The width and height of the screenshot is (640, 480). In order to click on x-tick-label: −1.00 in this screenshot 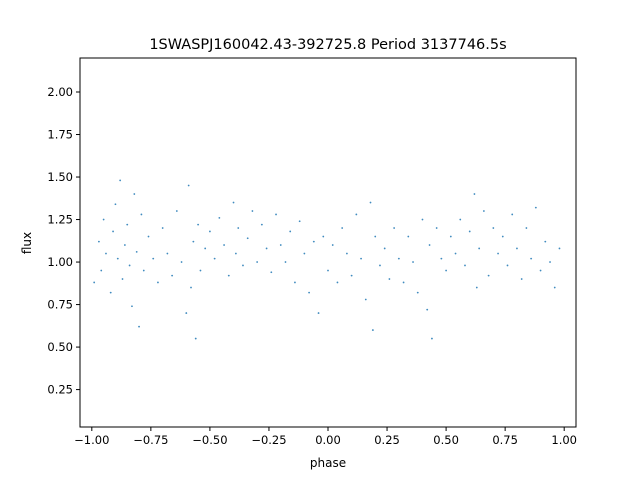, I will do `click(91, 440)`.